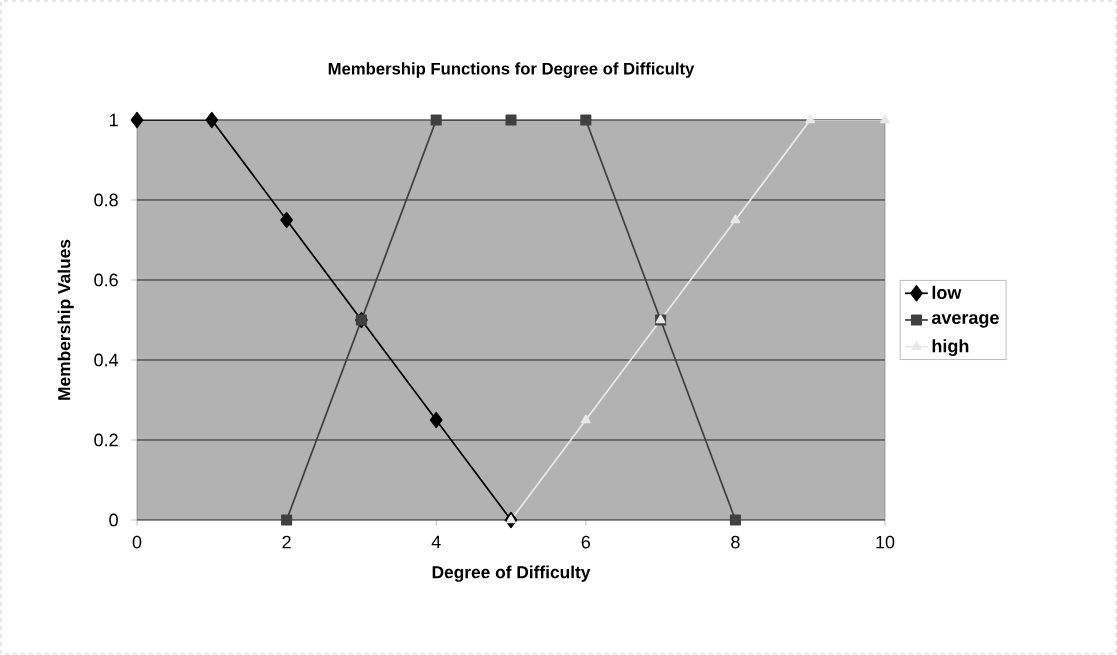 The width and height of the screenshot is (1117, 655). I want to click on x-tick-label: 6, so click(586, 542).